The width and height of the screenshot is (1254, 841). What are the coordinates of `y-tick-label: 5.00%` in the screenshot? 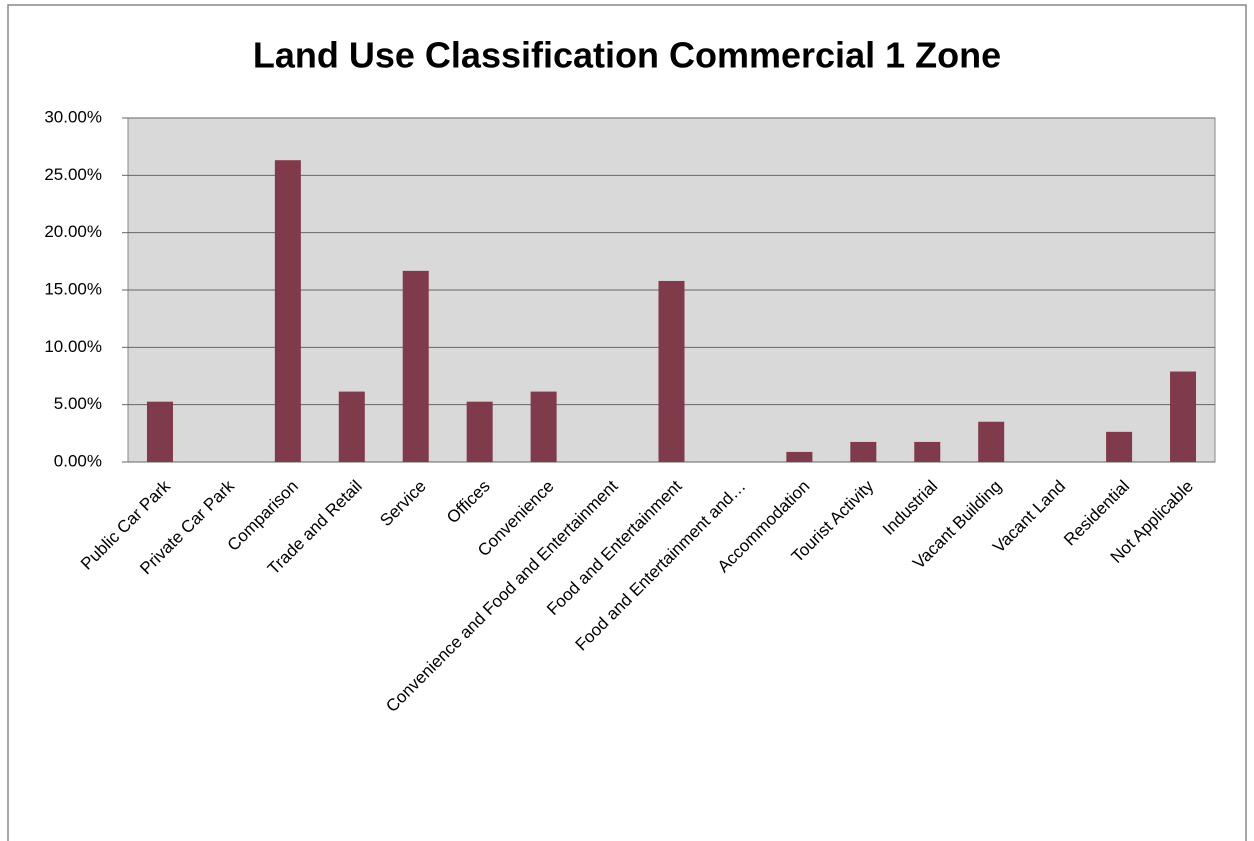 It's located at (78, 403).